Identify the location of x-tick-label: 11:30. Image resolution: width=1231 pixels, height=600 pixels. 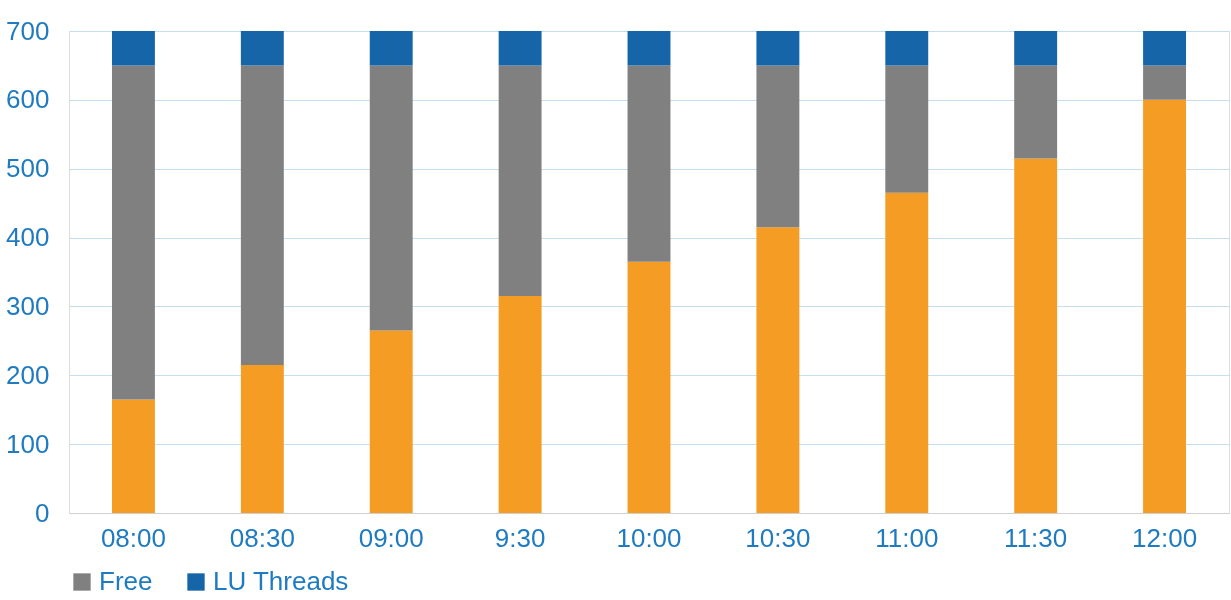
(1036, 537).